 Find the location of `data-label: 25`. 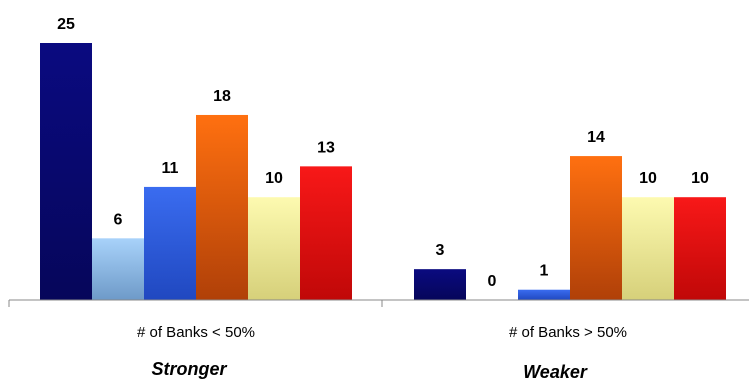

data-label: 25 is located at coordinates (66, 24).